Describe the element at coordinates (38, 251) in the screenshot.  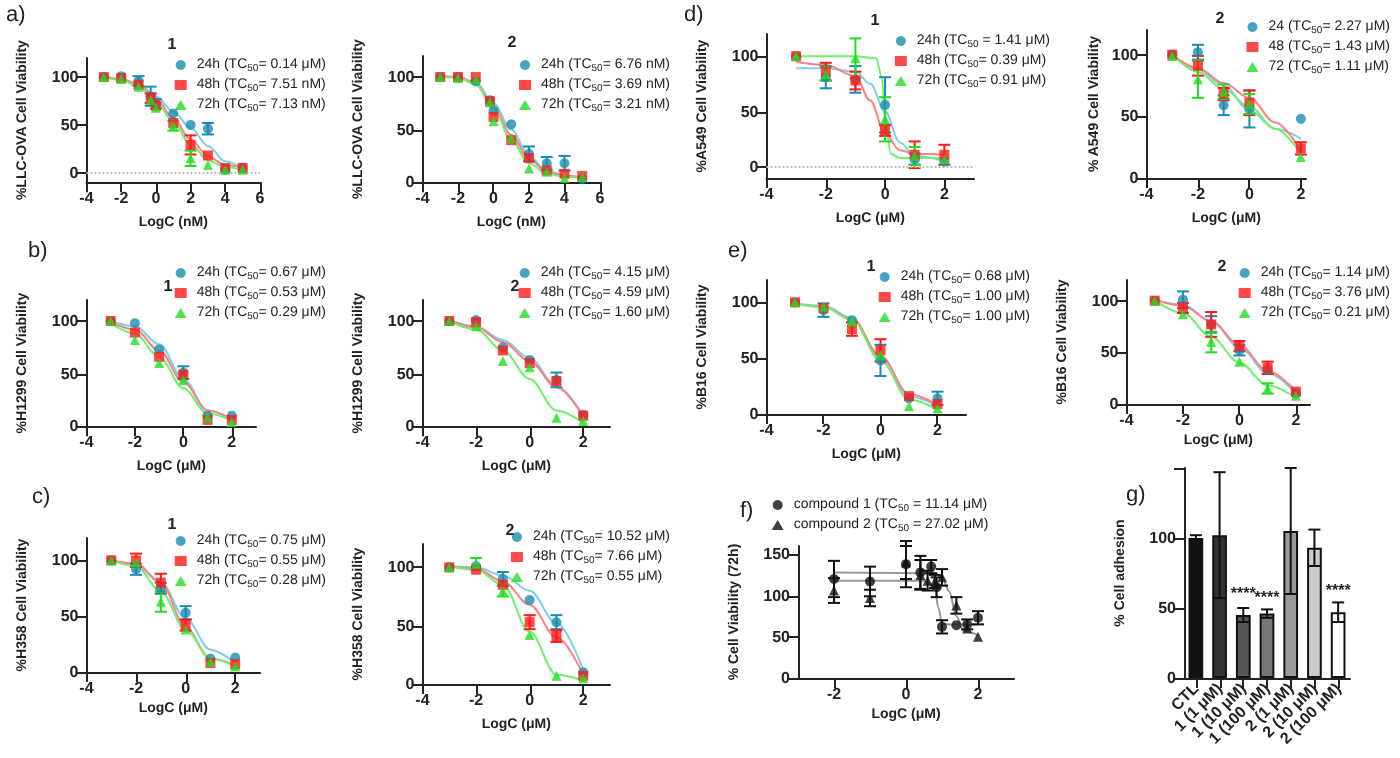
I see `text: b)` at that location.